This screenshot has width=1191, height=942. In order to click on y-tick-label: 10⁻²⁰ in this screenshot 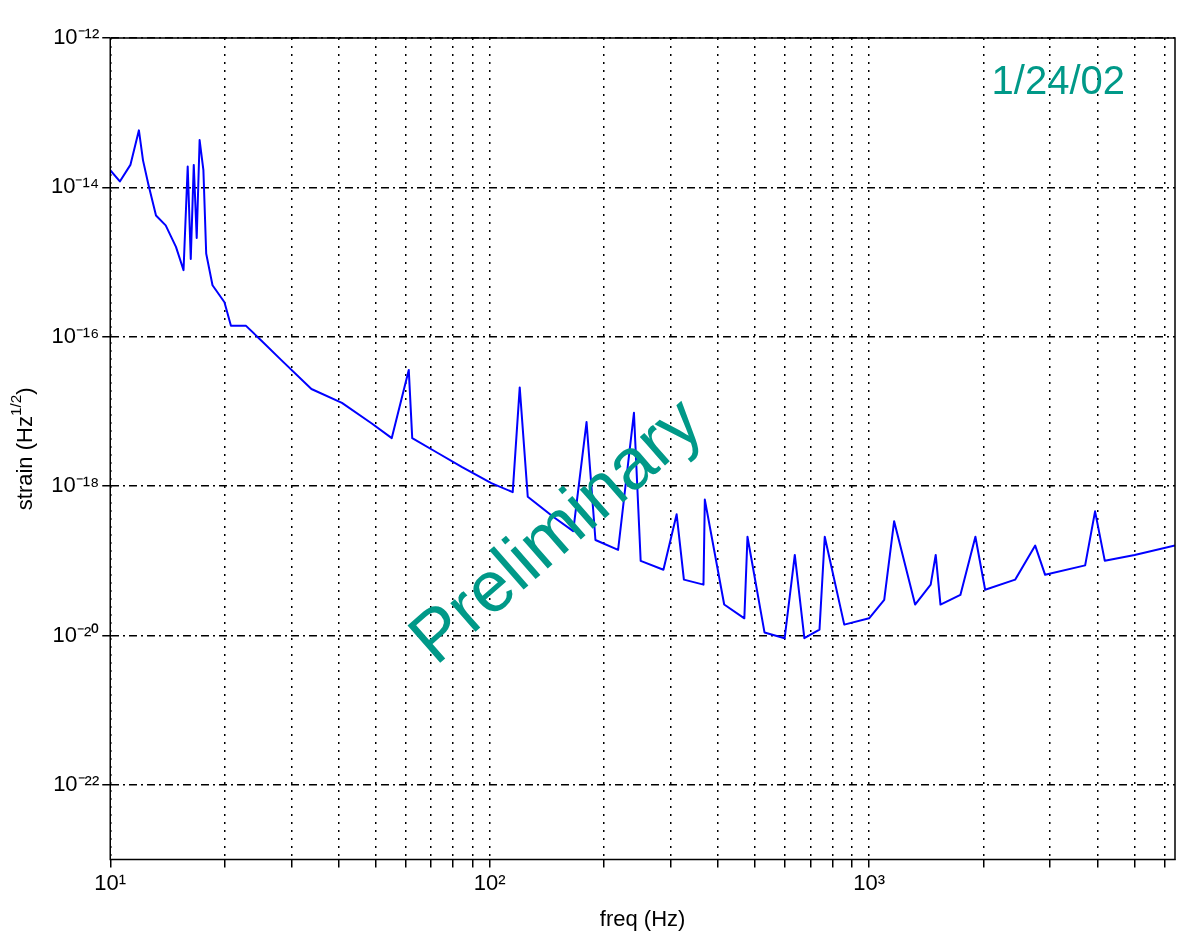, I will do `click(76, 634)`.